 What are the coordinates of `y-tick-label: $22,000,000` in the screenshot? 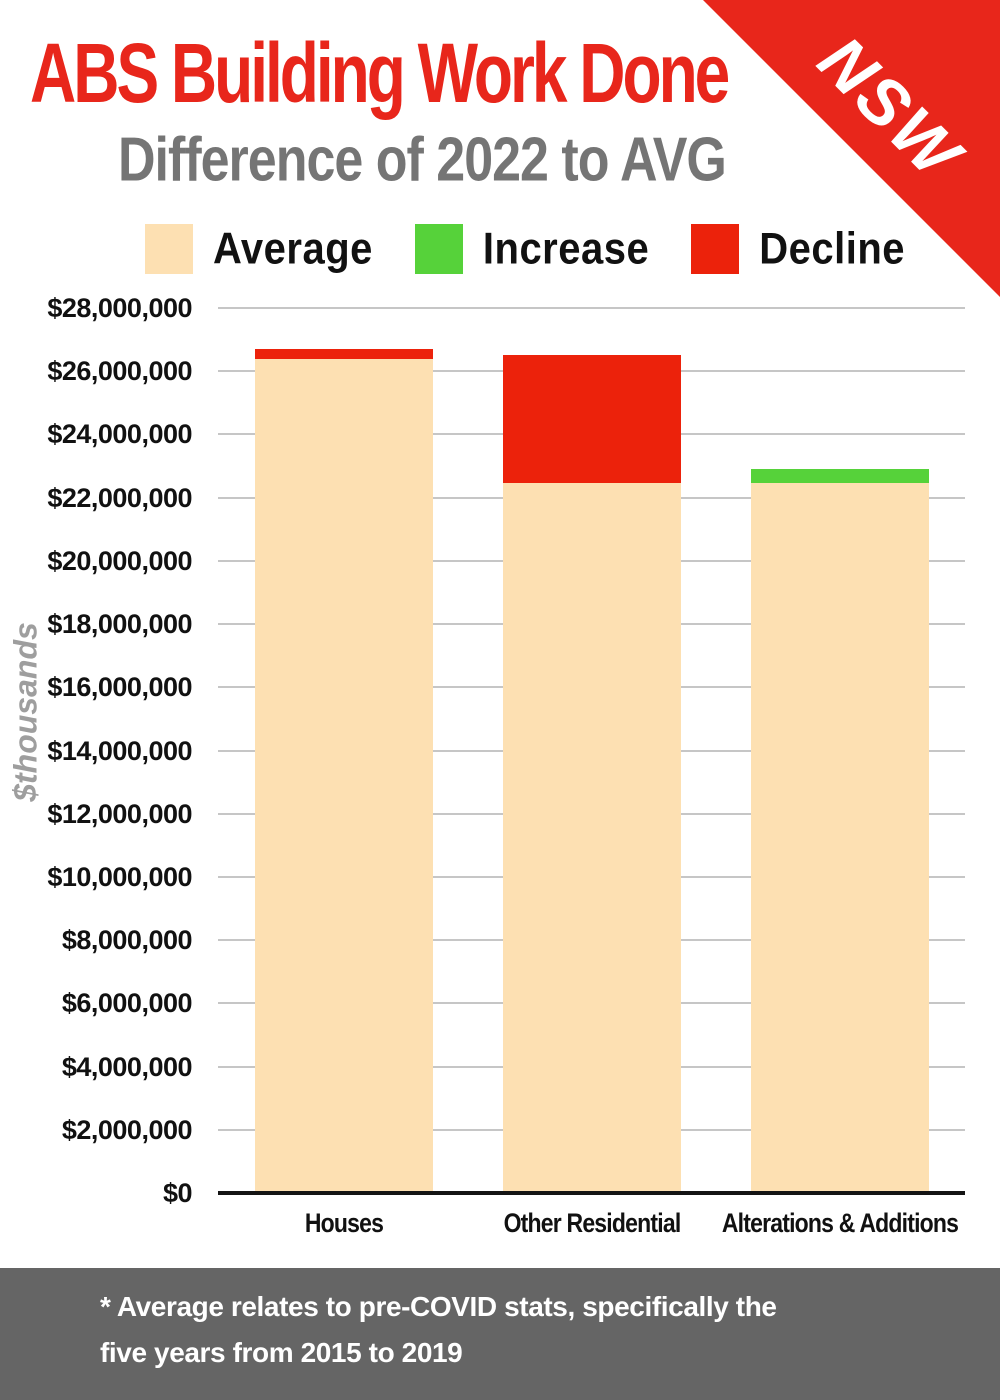 It's located at (119, 497).